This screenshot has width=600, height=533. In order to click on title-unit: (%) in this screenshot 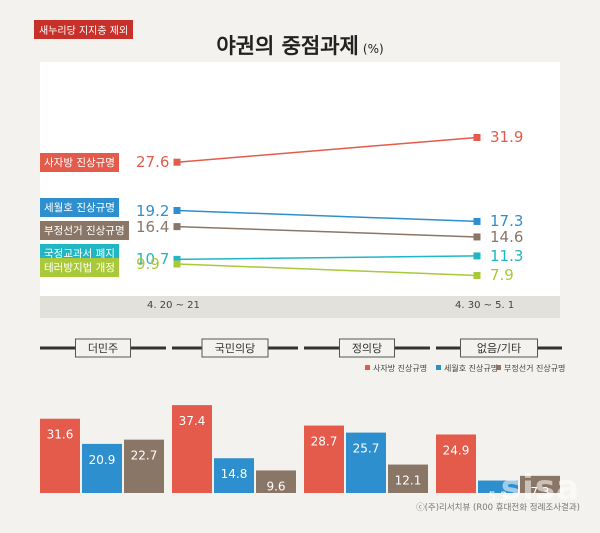, I will do `click(373, 49)`.